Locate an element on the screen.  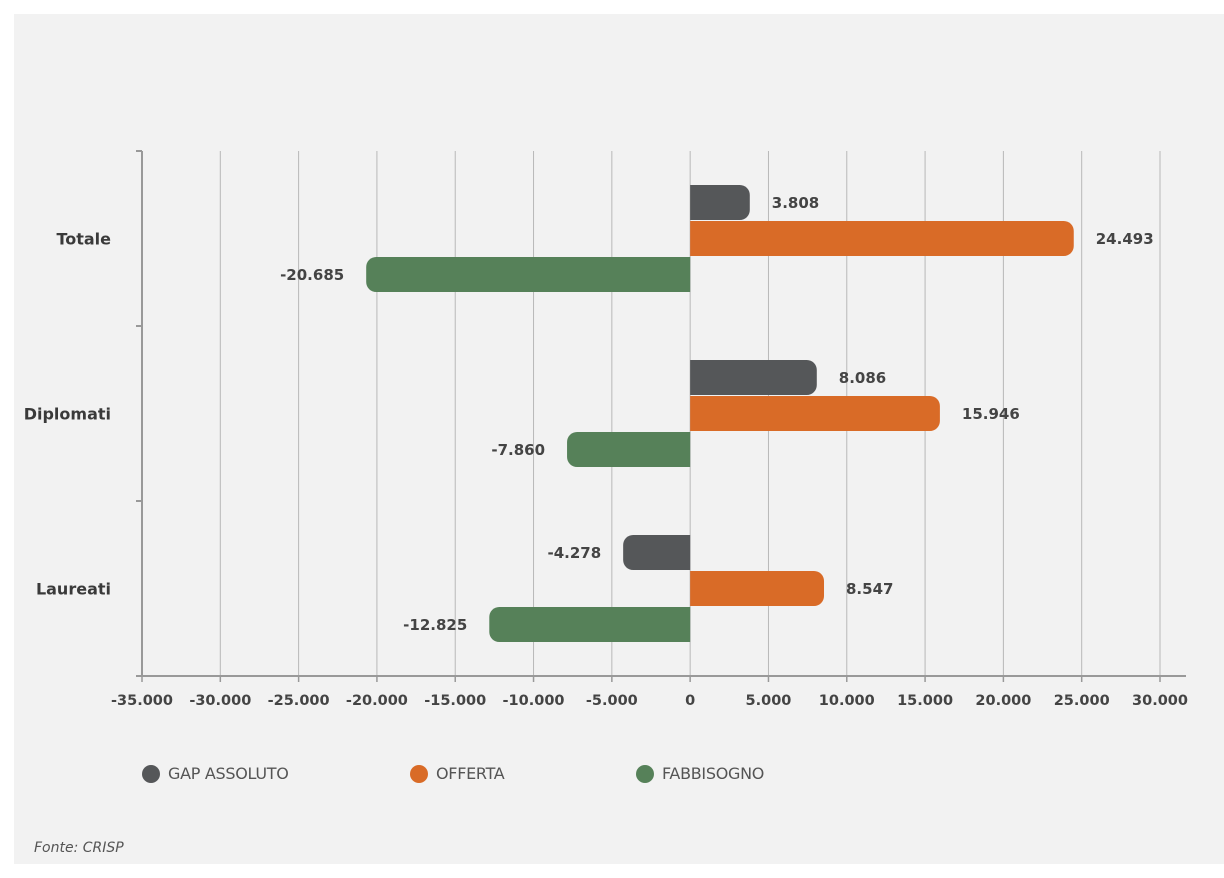
legend-label-fabbisogno: FABBISOGNO is located at coordinates (713, 773).